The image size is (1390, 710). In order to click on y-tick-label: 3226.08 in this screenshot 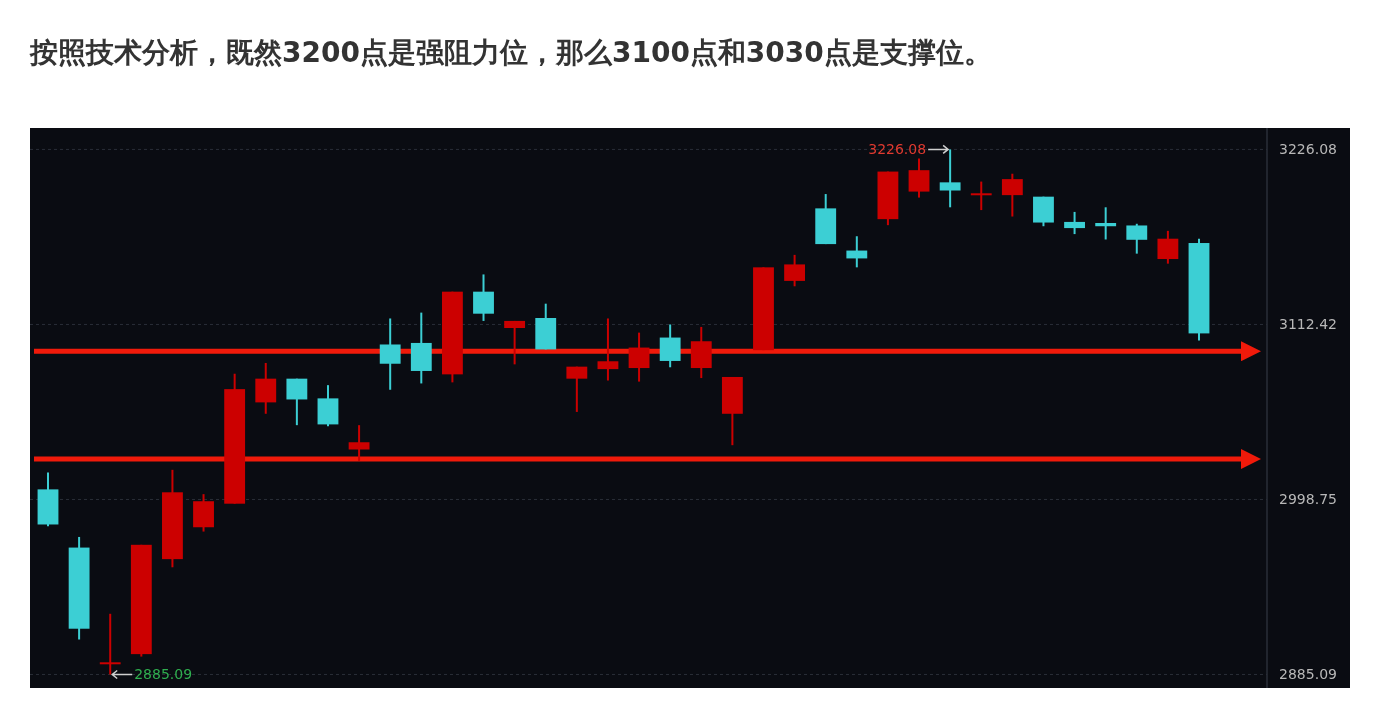, I will do `click(1308, 149)`.